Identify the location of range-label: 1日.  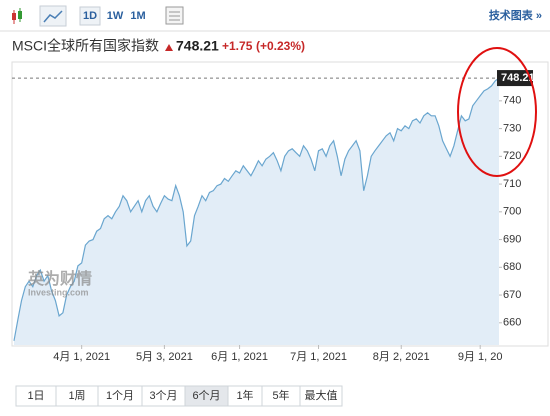
(35, 396).